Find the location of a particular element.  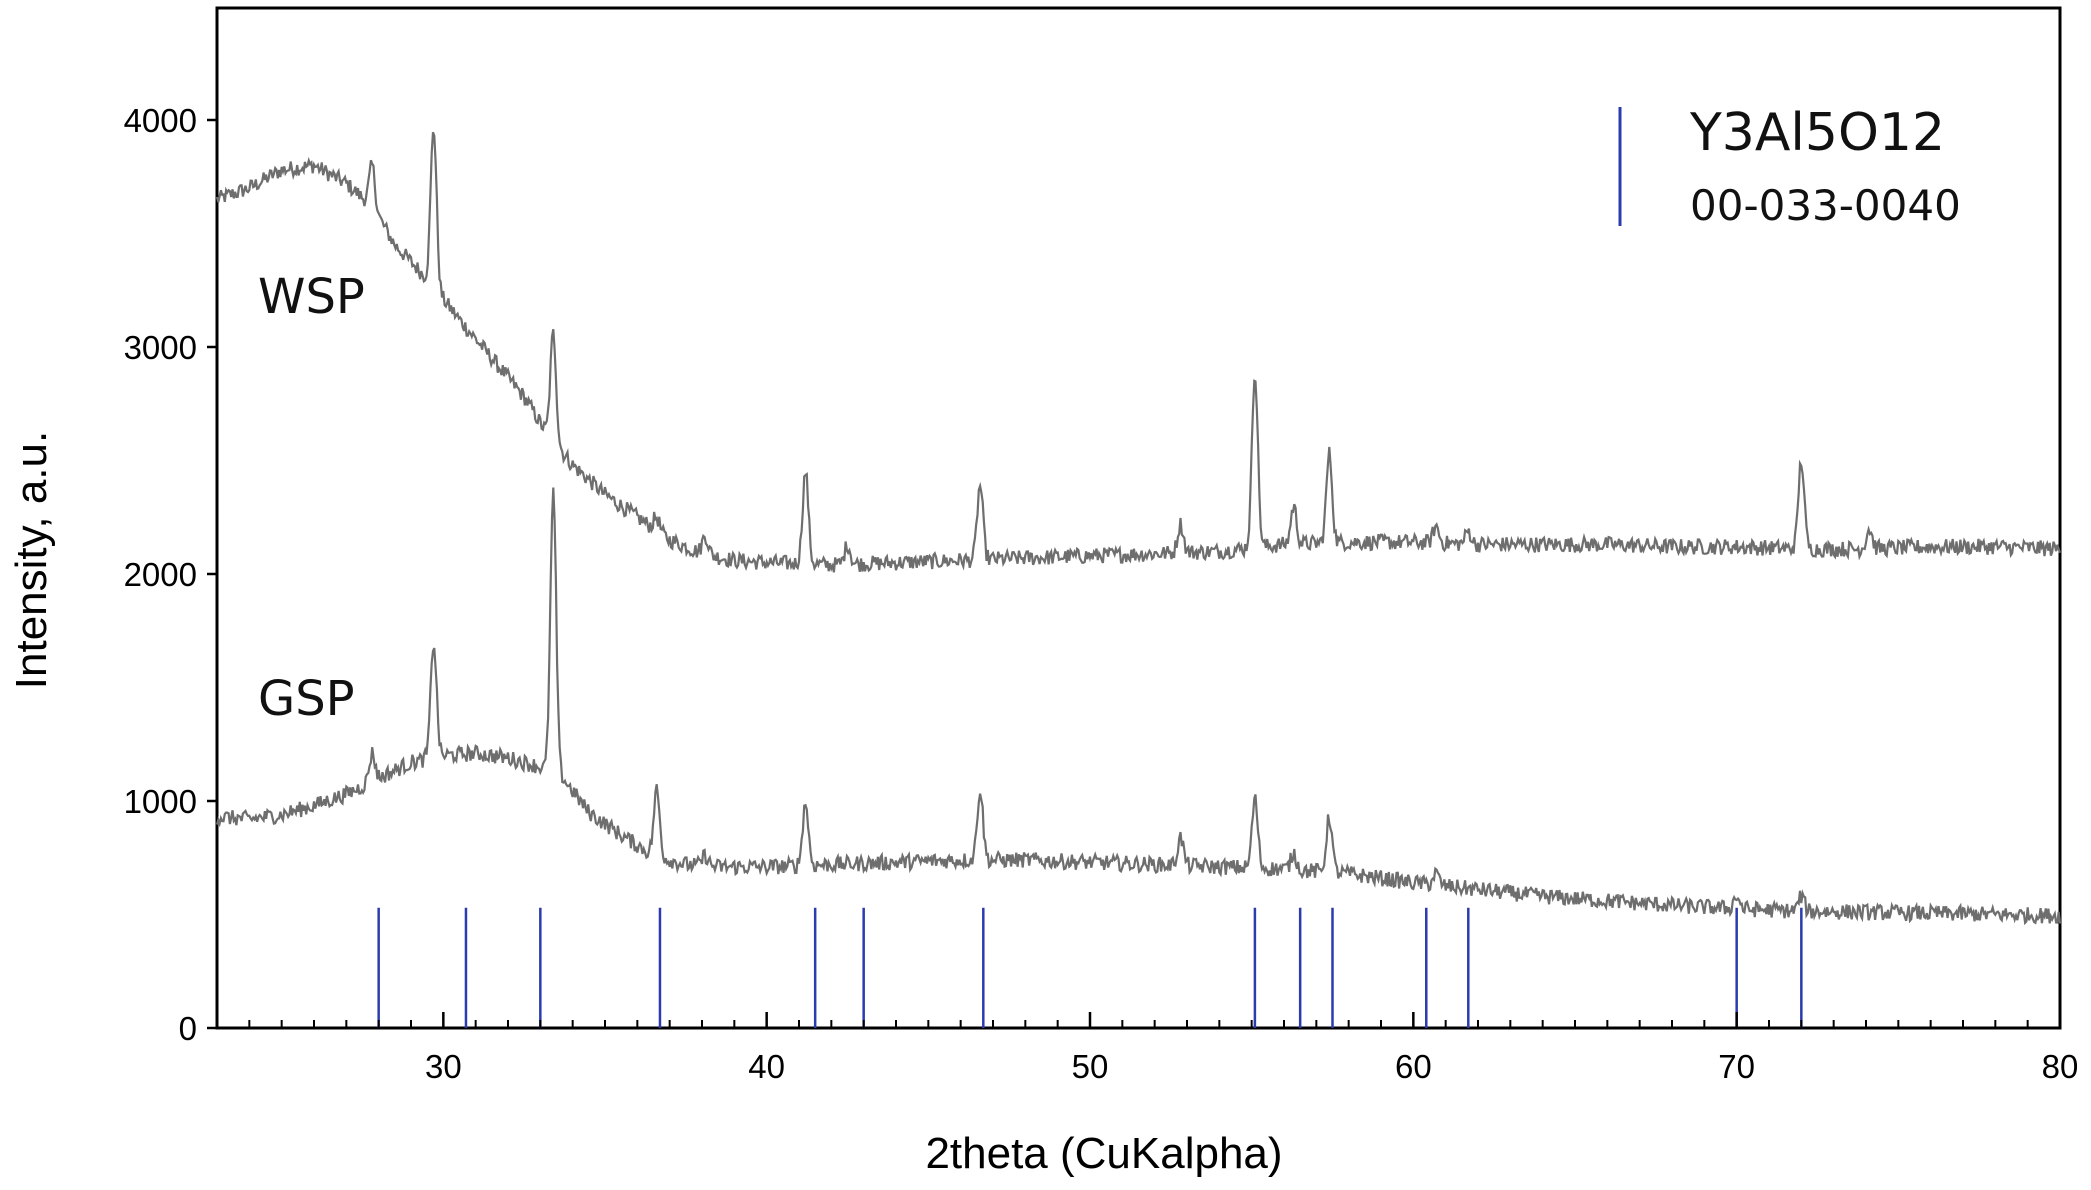

y-tick-label: 3000 is located at coordinates (160, 347).